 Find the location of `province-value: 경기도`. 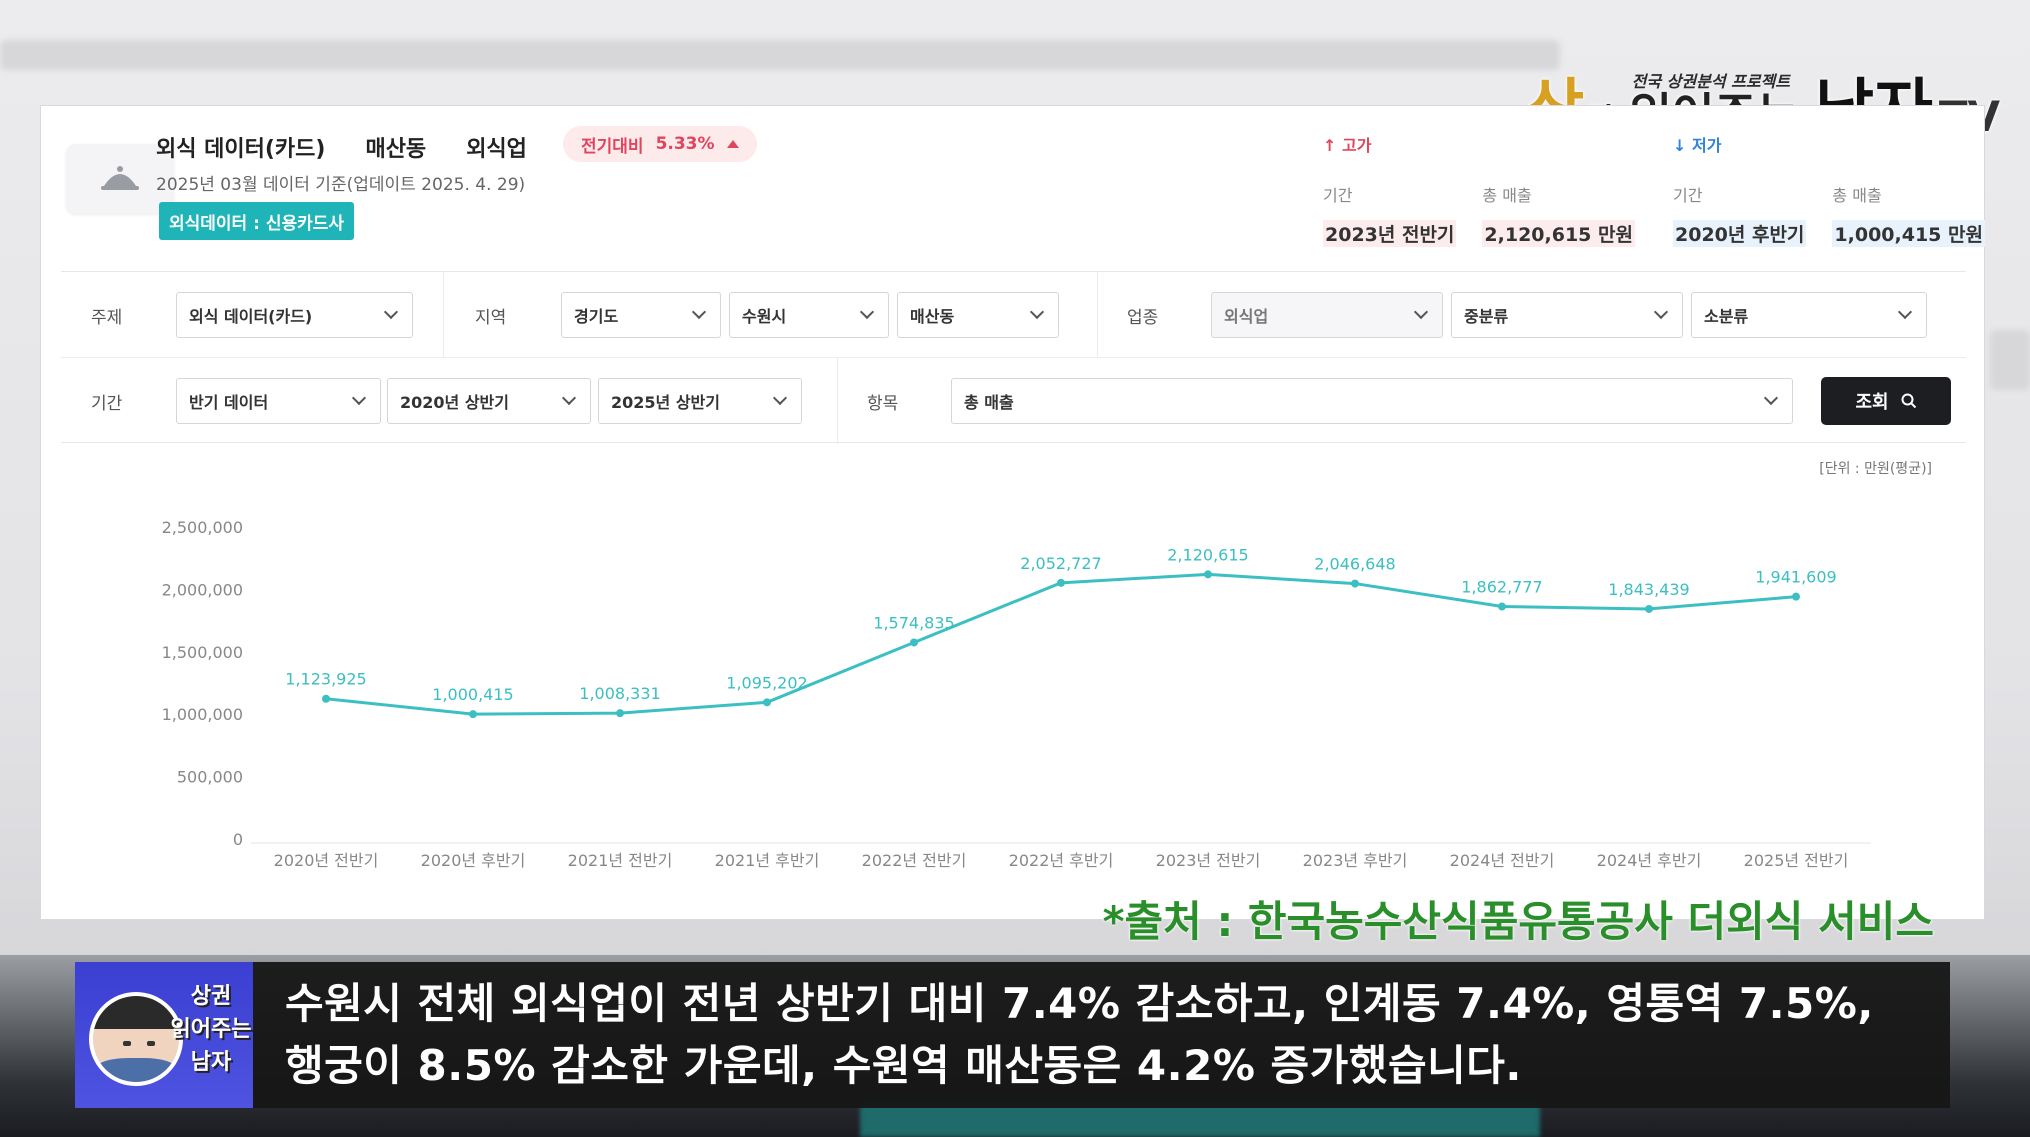

province-value: 경기도 is located at coordinates (596, 316).